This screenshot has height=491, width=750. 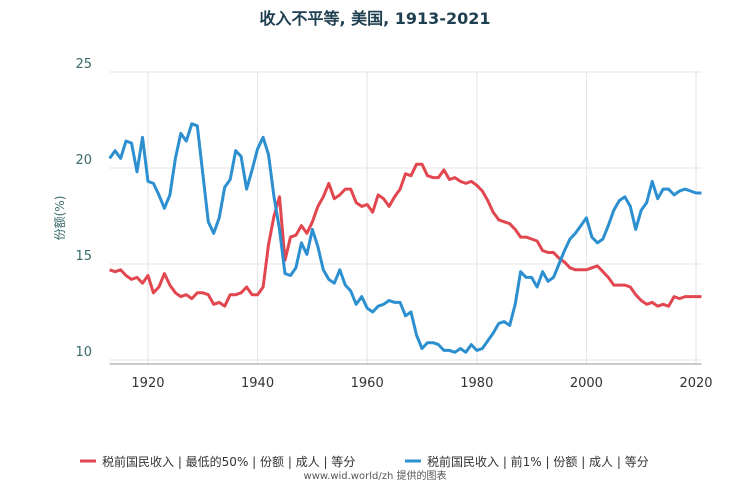 What do you see at coordinates (83, 64) in the screenshot?
I see `y-tick-label: 25` at bounding box center [83, 64].